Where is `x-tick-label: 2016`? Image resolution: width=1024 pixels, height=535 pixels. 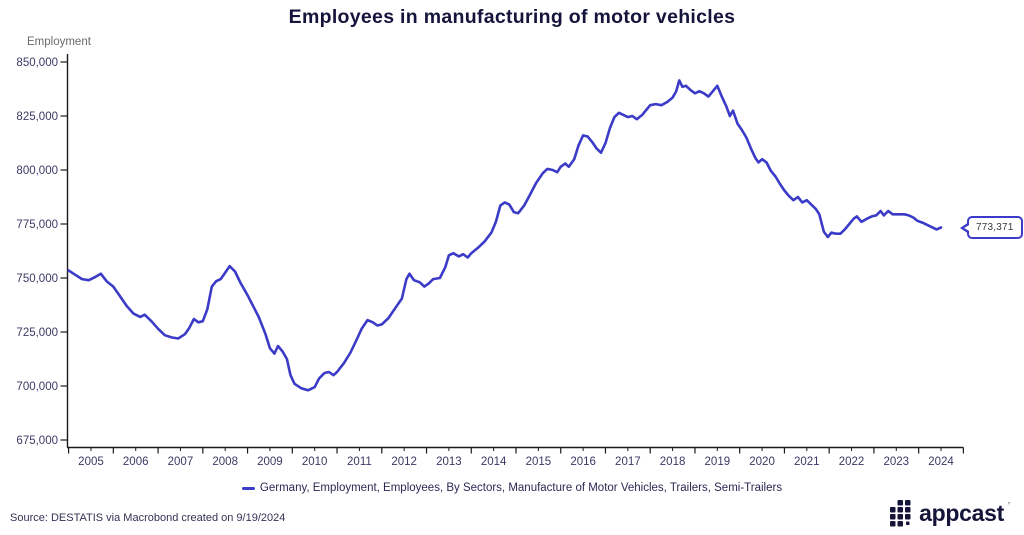
x-tick-label: 2016 is located at coordinates (583, 462).